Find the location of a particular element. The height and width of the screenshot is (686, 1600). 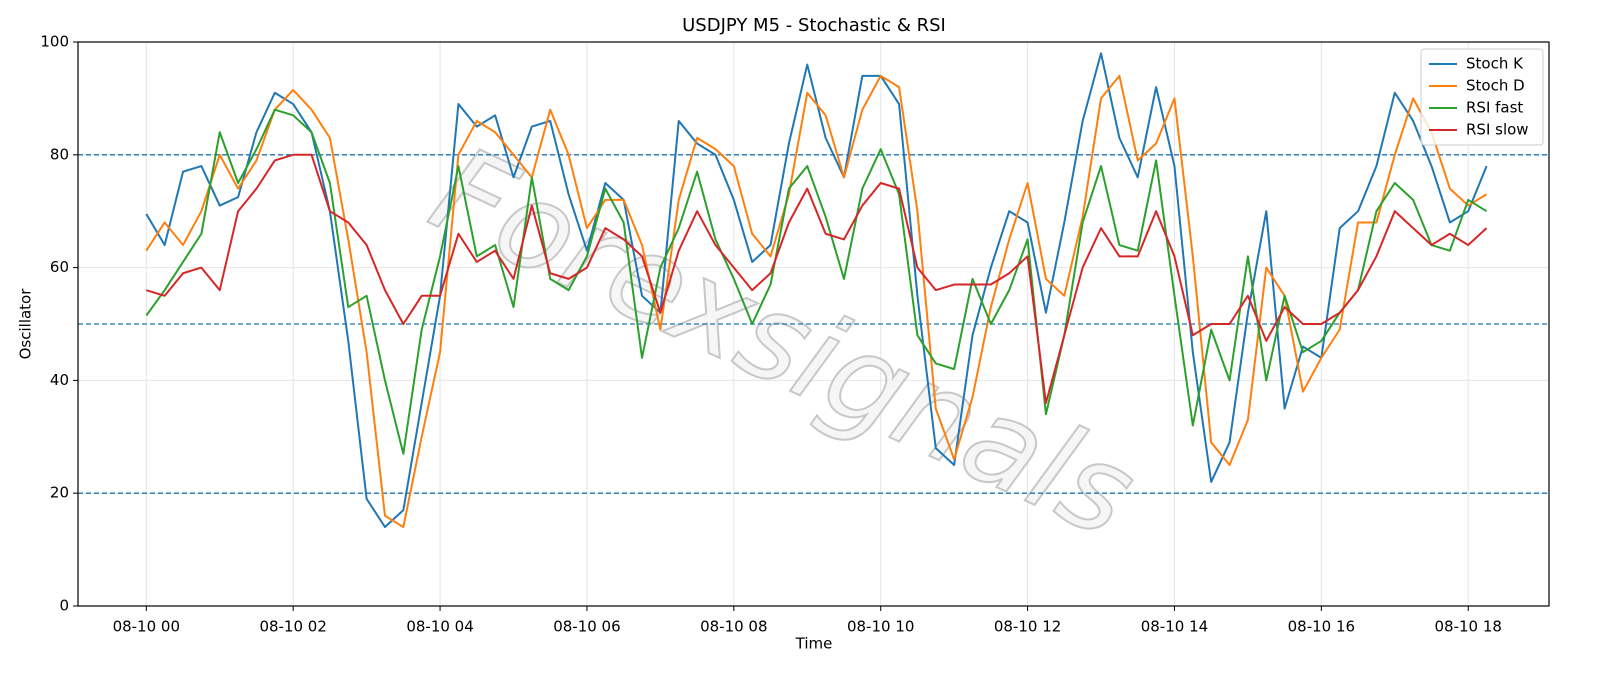

legend-box is located at coordinates (1482, 97).